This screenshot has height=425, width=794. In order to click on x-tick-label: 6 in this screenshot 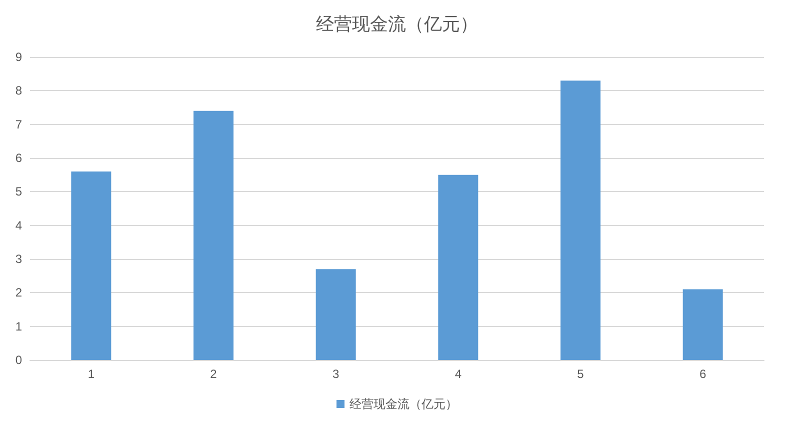, I will do `click(702, 374)`.